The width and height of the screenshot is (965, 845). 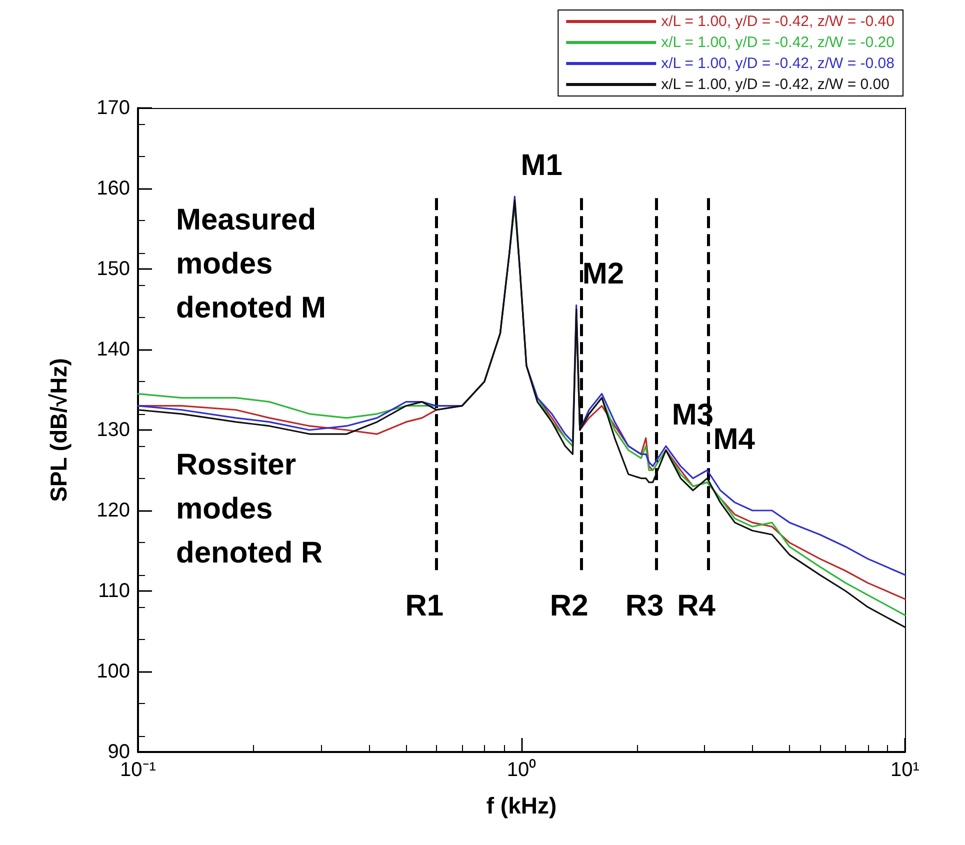 What do you see at coordinates (905, 770) in the screenshot?
I see `x-tick-label: 10¹` at bounding box center [905, 770].